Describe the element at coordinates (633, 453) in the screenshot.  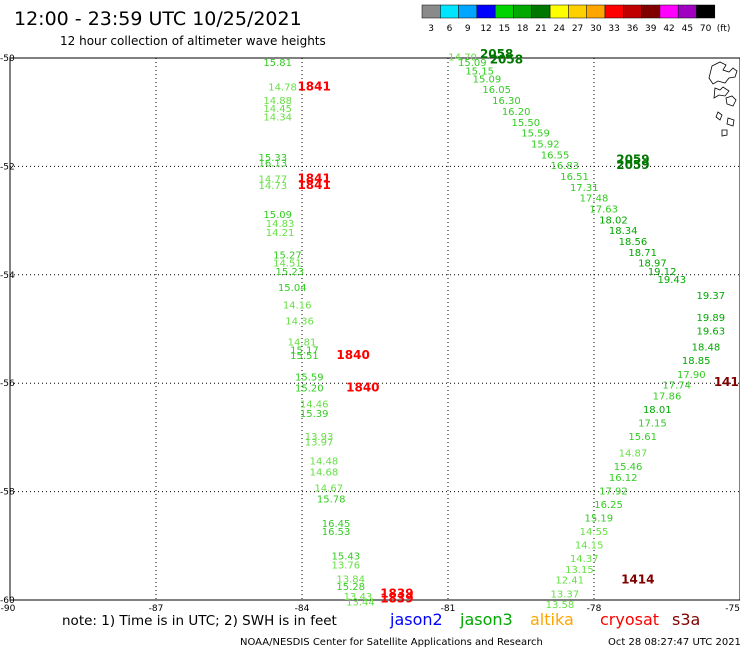
I see `data-point-label: 14.87` at that location.